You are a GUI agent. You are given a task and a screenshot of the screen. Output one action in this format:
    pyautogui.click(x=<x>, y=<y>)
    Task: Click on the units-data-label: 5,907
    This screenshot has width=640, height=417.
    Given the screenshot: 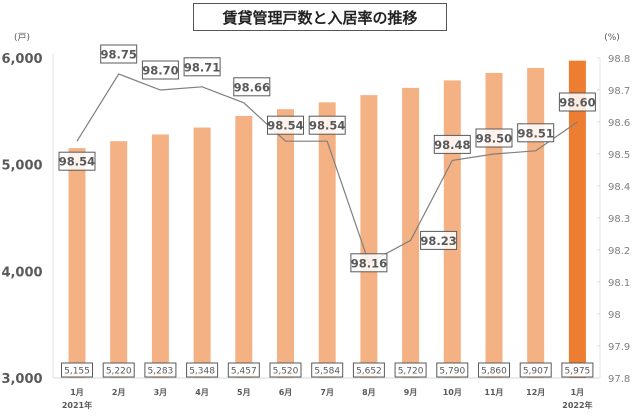 What is the action you would take?
    pyautogui.click(x=536, y=372)
    